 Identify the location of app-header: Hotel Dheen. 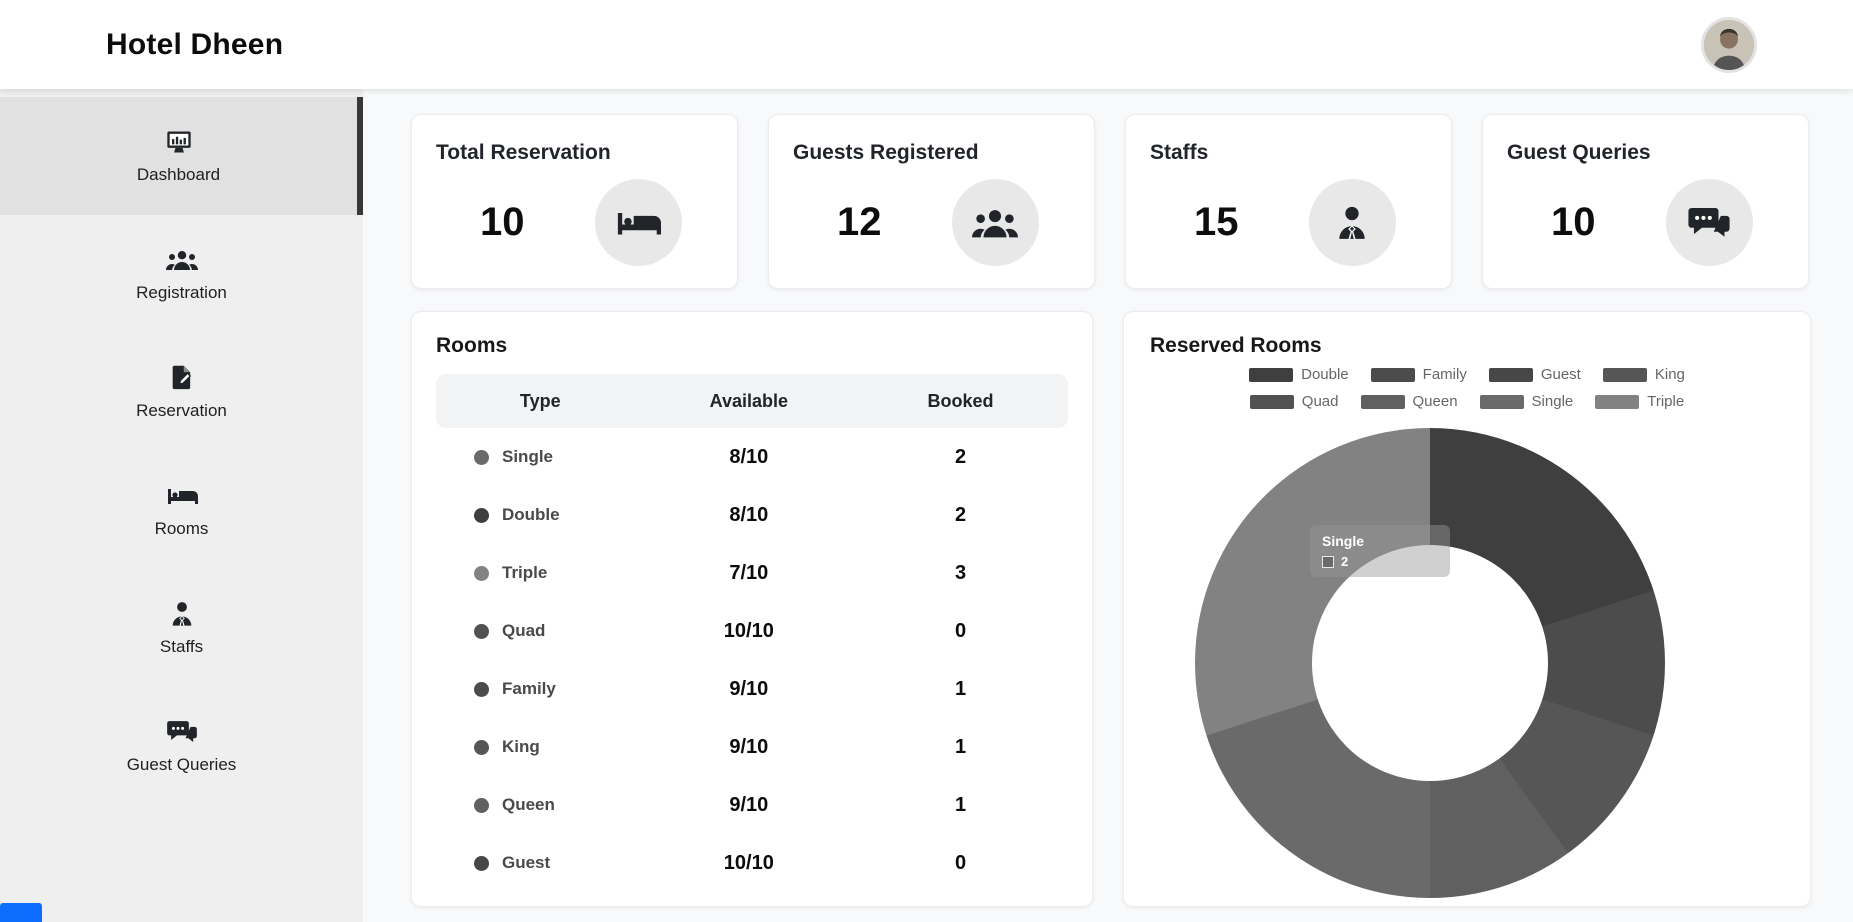
(926, 44).